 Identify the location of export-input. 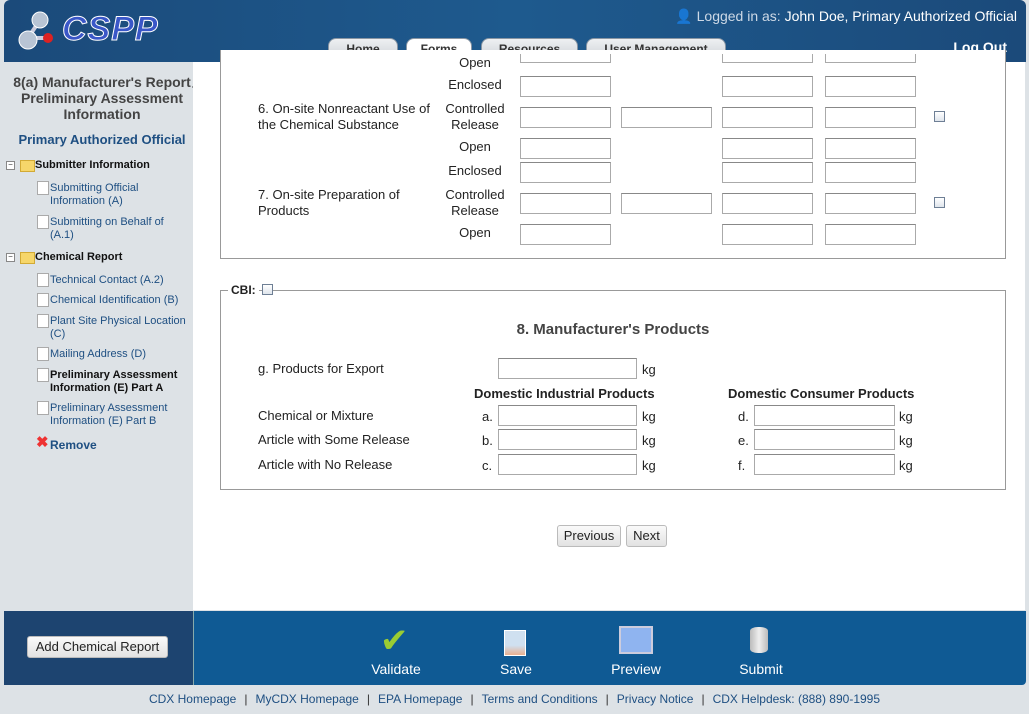
(567, 368).